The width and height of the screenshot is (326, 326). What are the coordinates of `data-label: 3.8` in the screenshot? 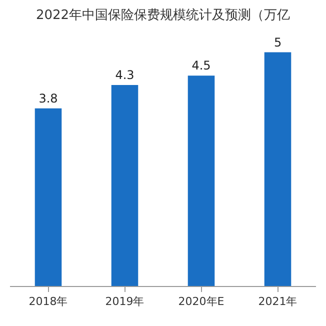 It's located at (48, 98).